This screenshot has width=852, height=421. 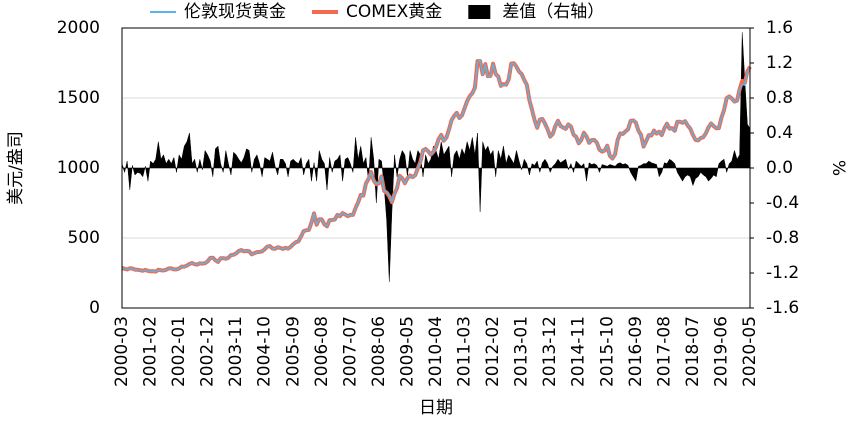 I want to click on x-tick-label: 2008-06, so click(x=379, y=351).